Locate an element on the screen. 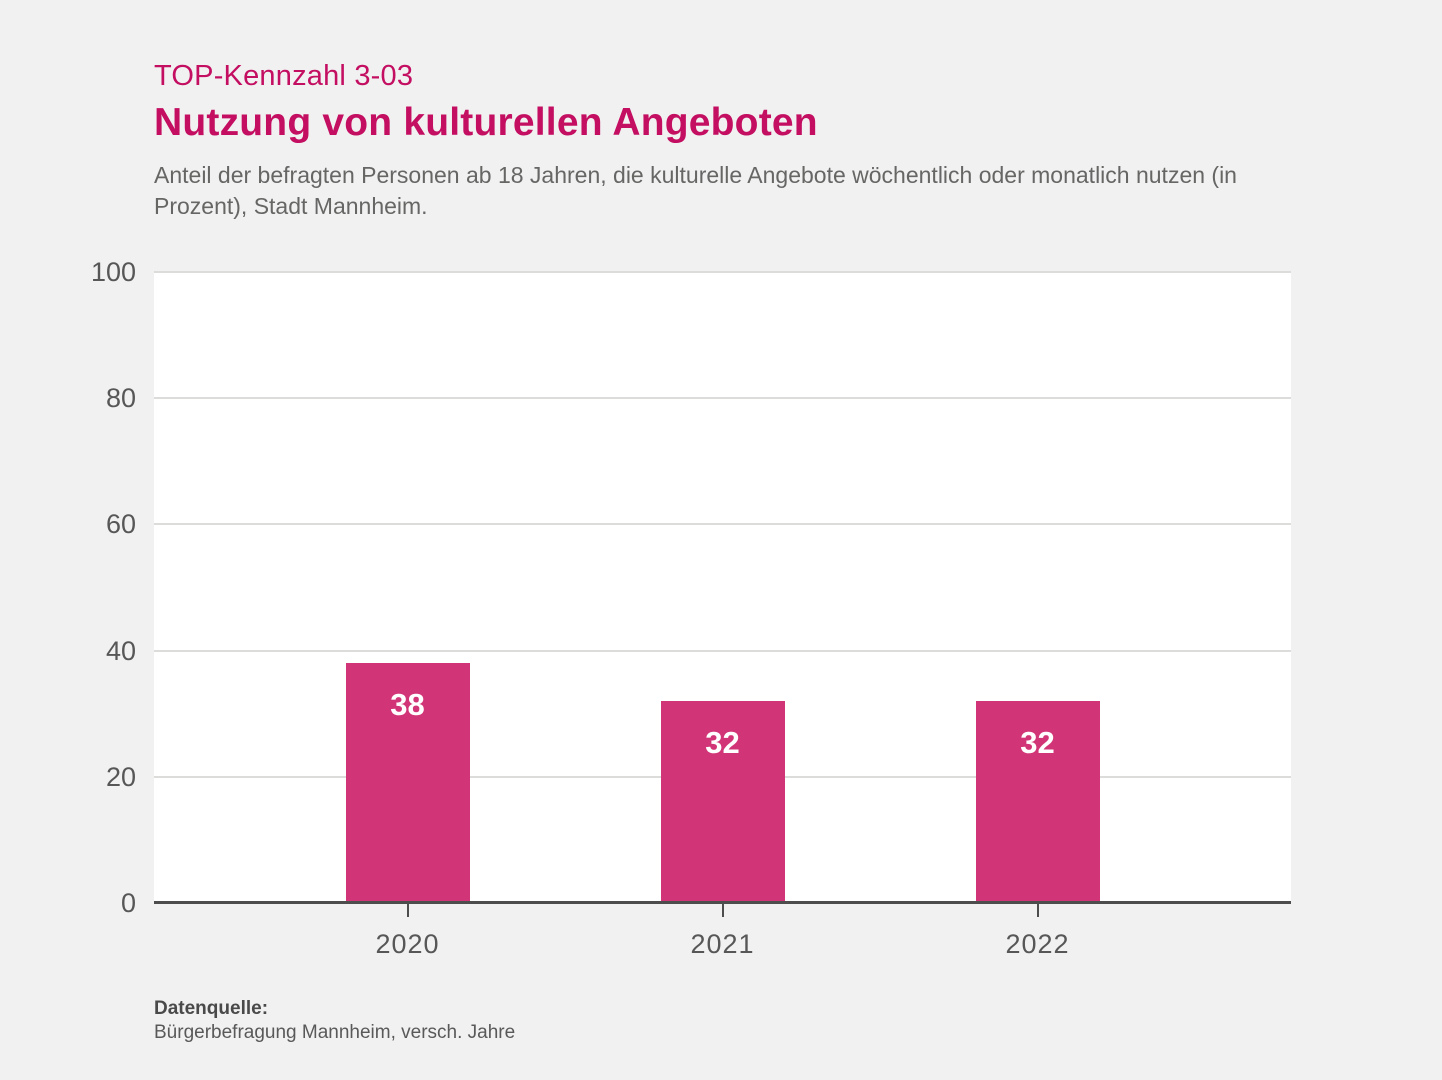  x-axis-labels: 2020 2021 2022 is located at coordinates (722, 947).